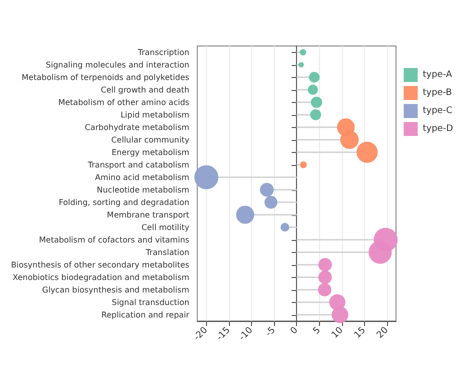  I want to click on y-tick-label: Membrane transport, so click(148, 215).